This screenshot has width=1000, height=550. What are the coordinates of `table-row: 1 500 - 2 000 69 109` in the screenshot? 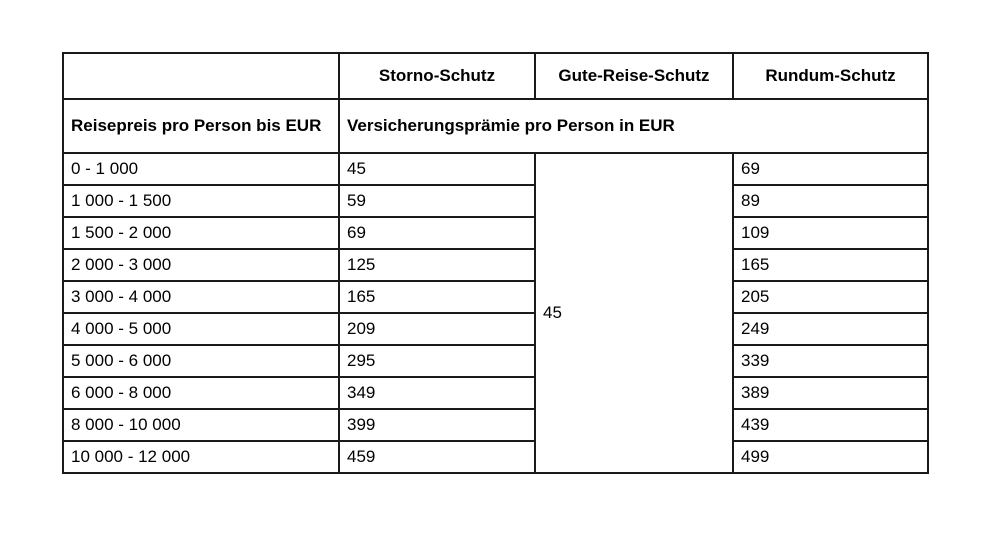 It's located at (495, 233).